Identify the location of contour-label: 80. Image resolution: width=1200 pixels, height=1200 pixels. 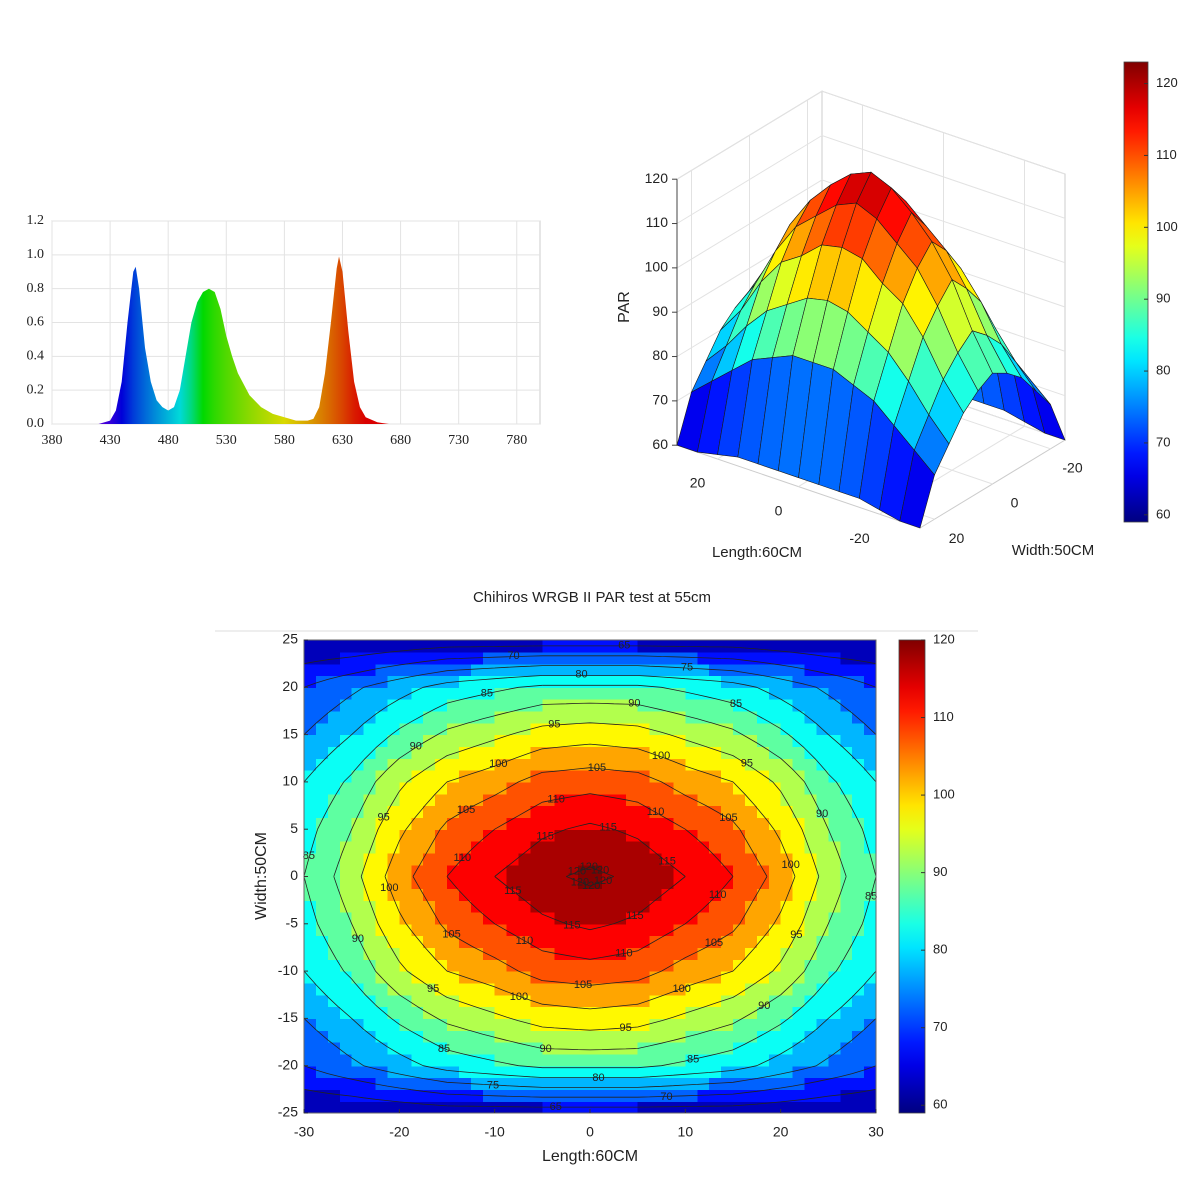
(581, 675).